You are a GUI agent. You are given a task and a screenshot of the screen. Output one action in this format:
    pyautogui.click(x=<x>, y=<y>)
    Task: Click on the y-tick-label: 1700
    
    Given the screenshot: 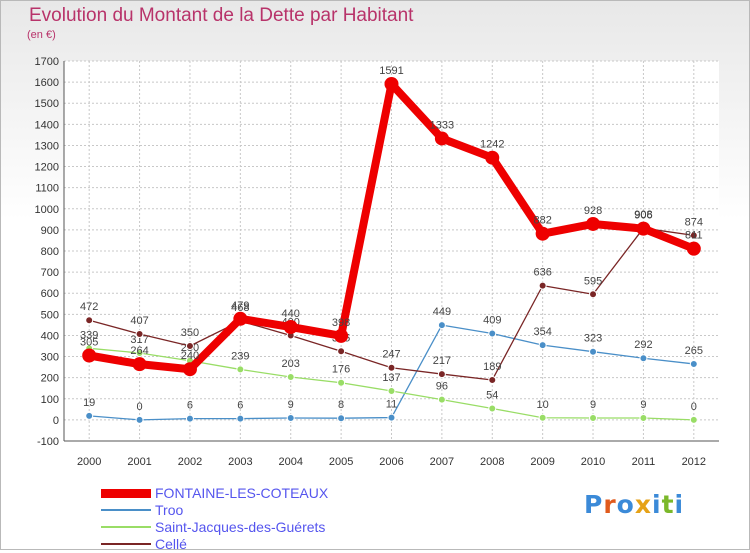 What is the action you would take?
    pyautogui.click(x=47, y=62)
    